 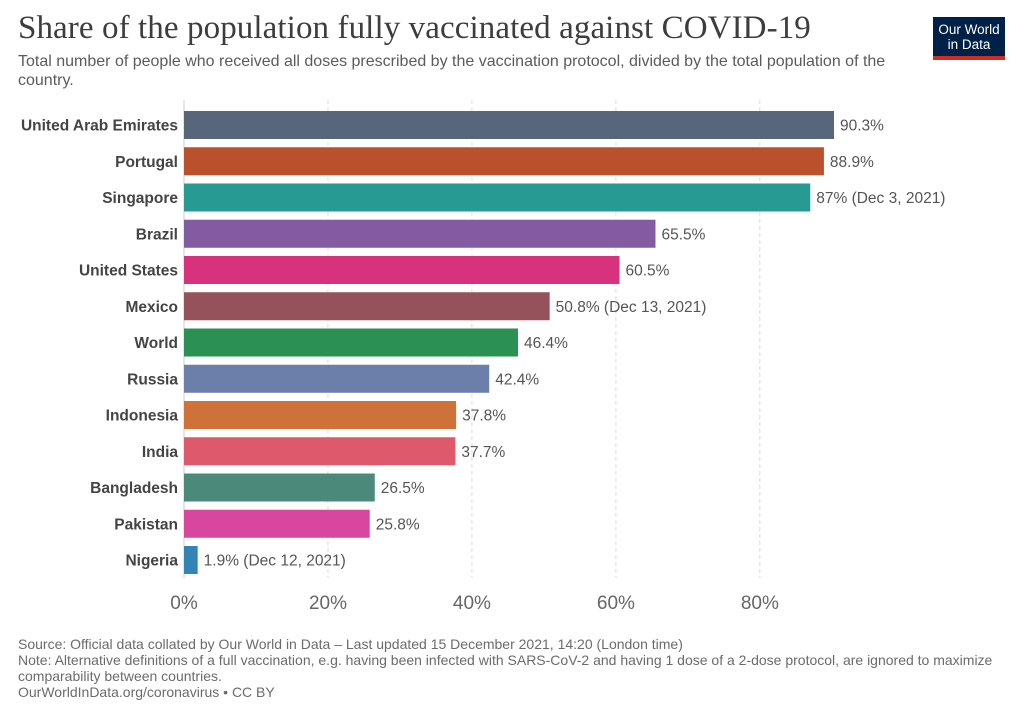 What do you see at coordinates (616, 603) in the screenshot?
I see `x-tick-label: 60%` at bounding box center [616, 603].